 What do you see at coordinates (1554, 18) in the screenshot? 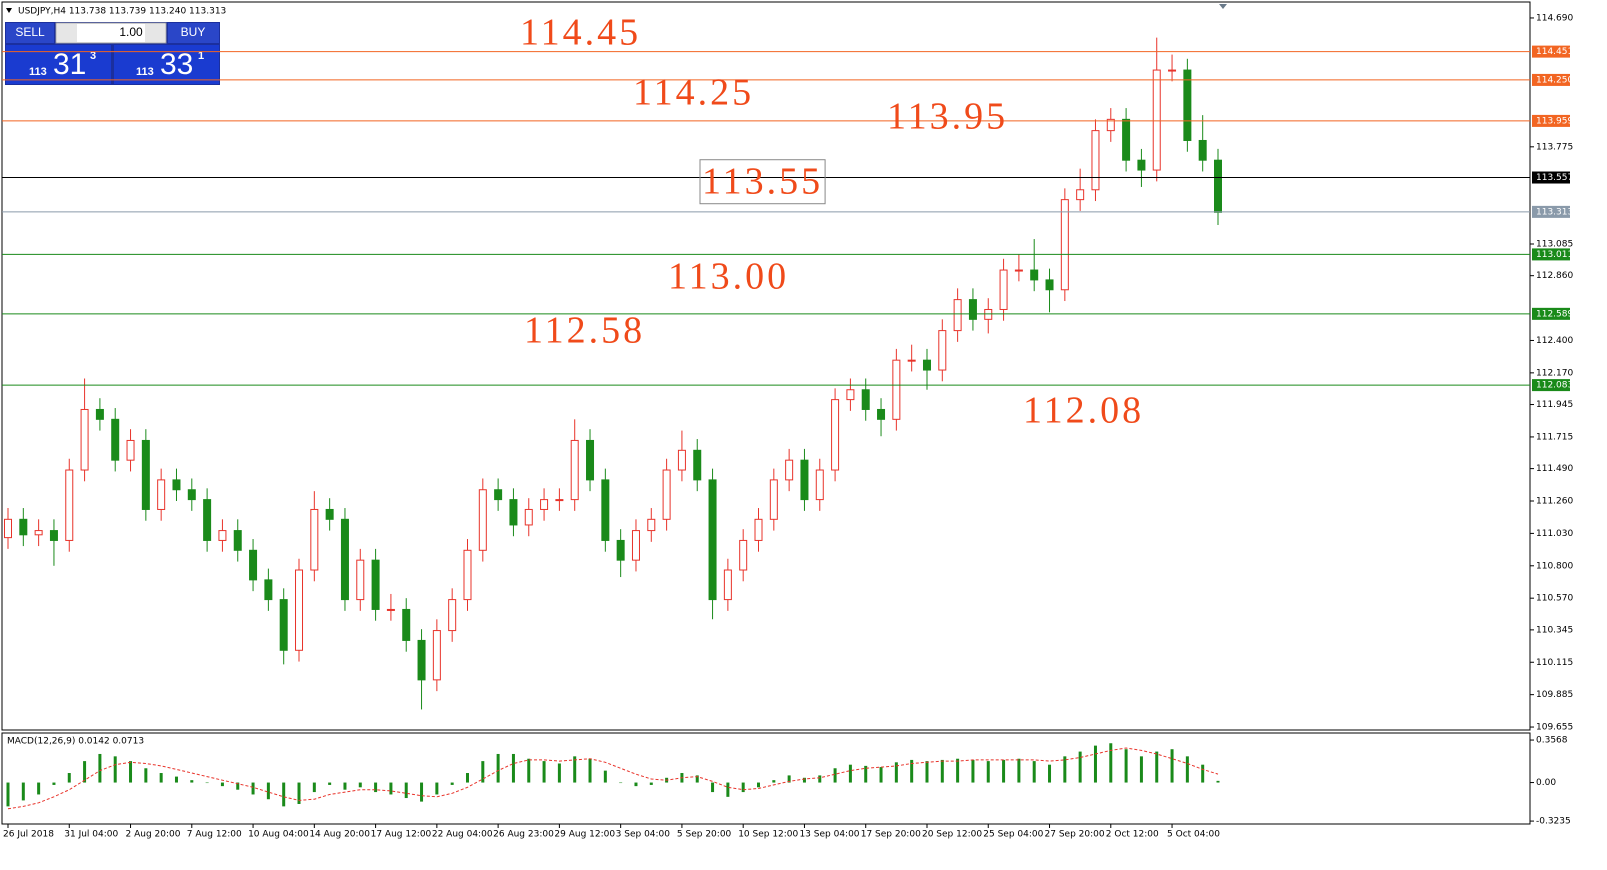
I see `y-tick-label: 114.690` at bounding box center [1554, 18].